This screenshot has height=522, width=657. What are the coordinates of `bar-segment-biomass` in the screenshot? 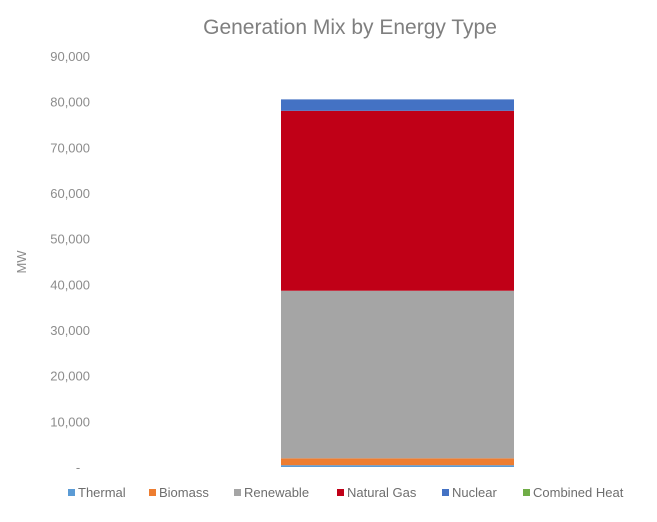 It's located at (397, 462).